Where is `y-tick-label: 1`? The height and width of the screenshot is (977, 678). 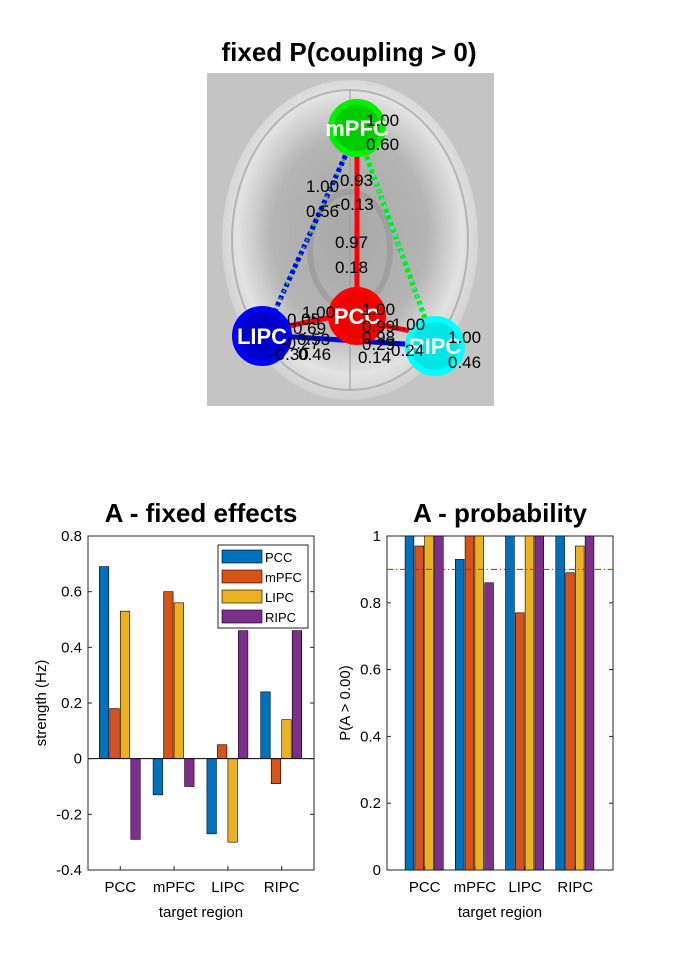 y-tick-label: 1 is located at coordinates (377, 536).